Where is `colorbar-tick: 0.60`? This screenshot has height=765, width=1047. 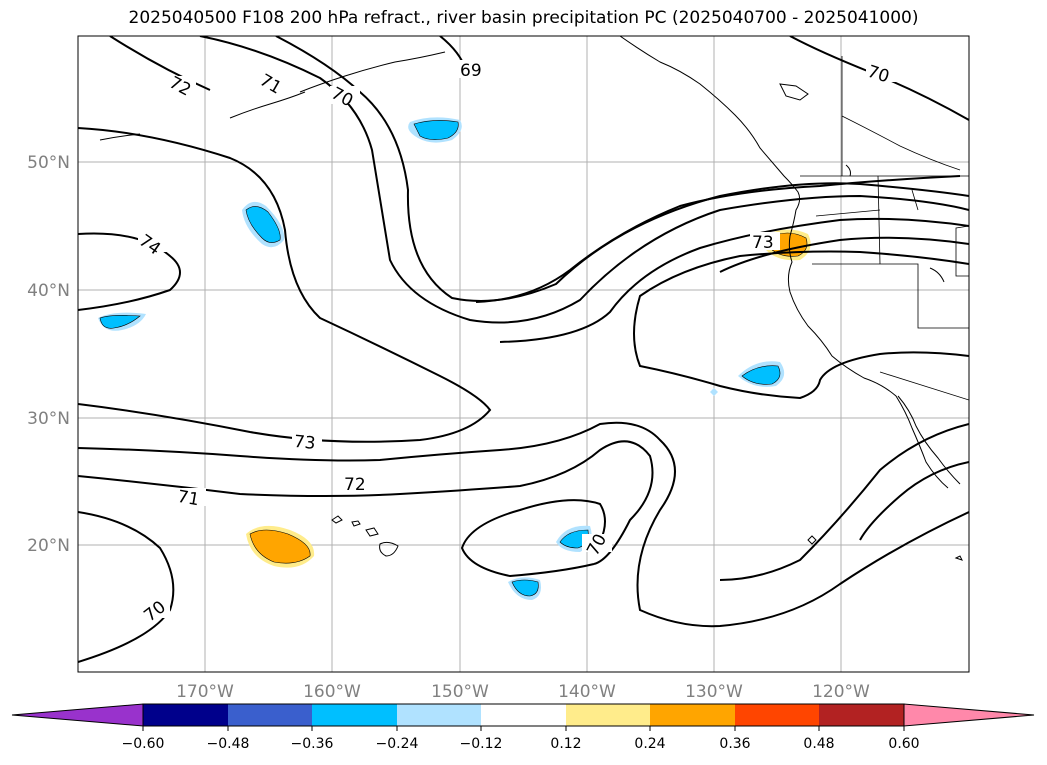 colorbar-tick: 0.60 is located at coordinates (903, 744).